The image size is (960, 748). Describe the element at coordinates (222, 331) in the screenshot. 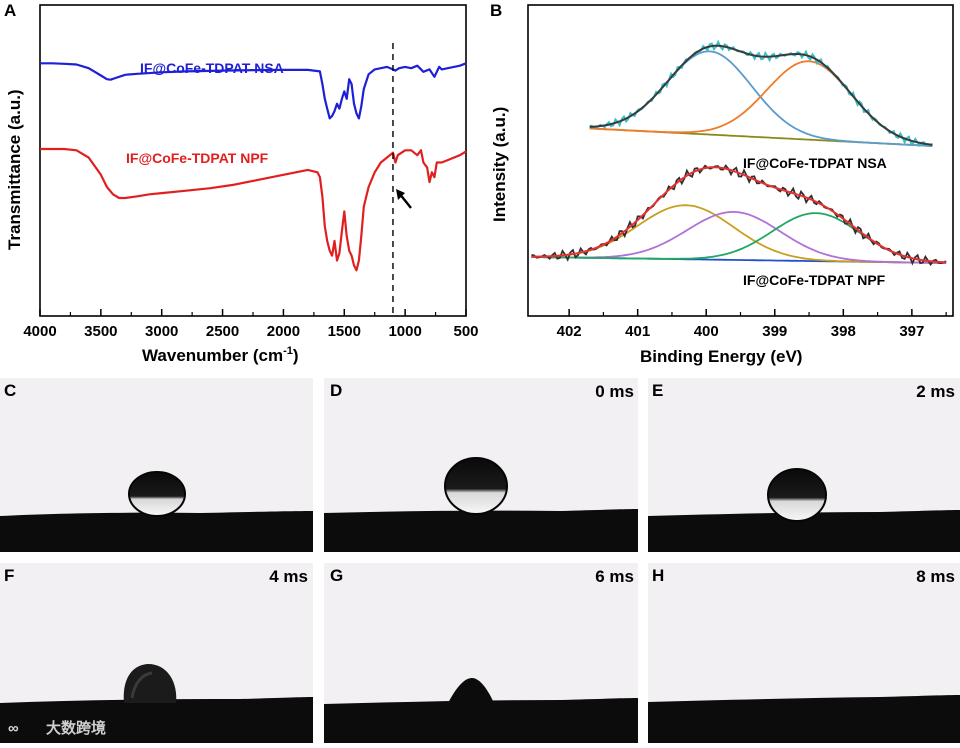

I see `panel-a-tick-label: 2500` at that location.